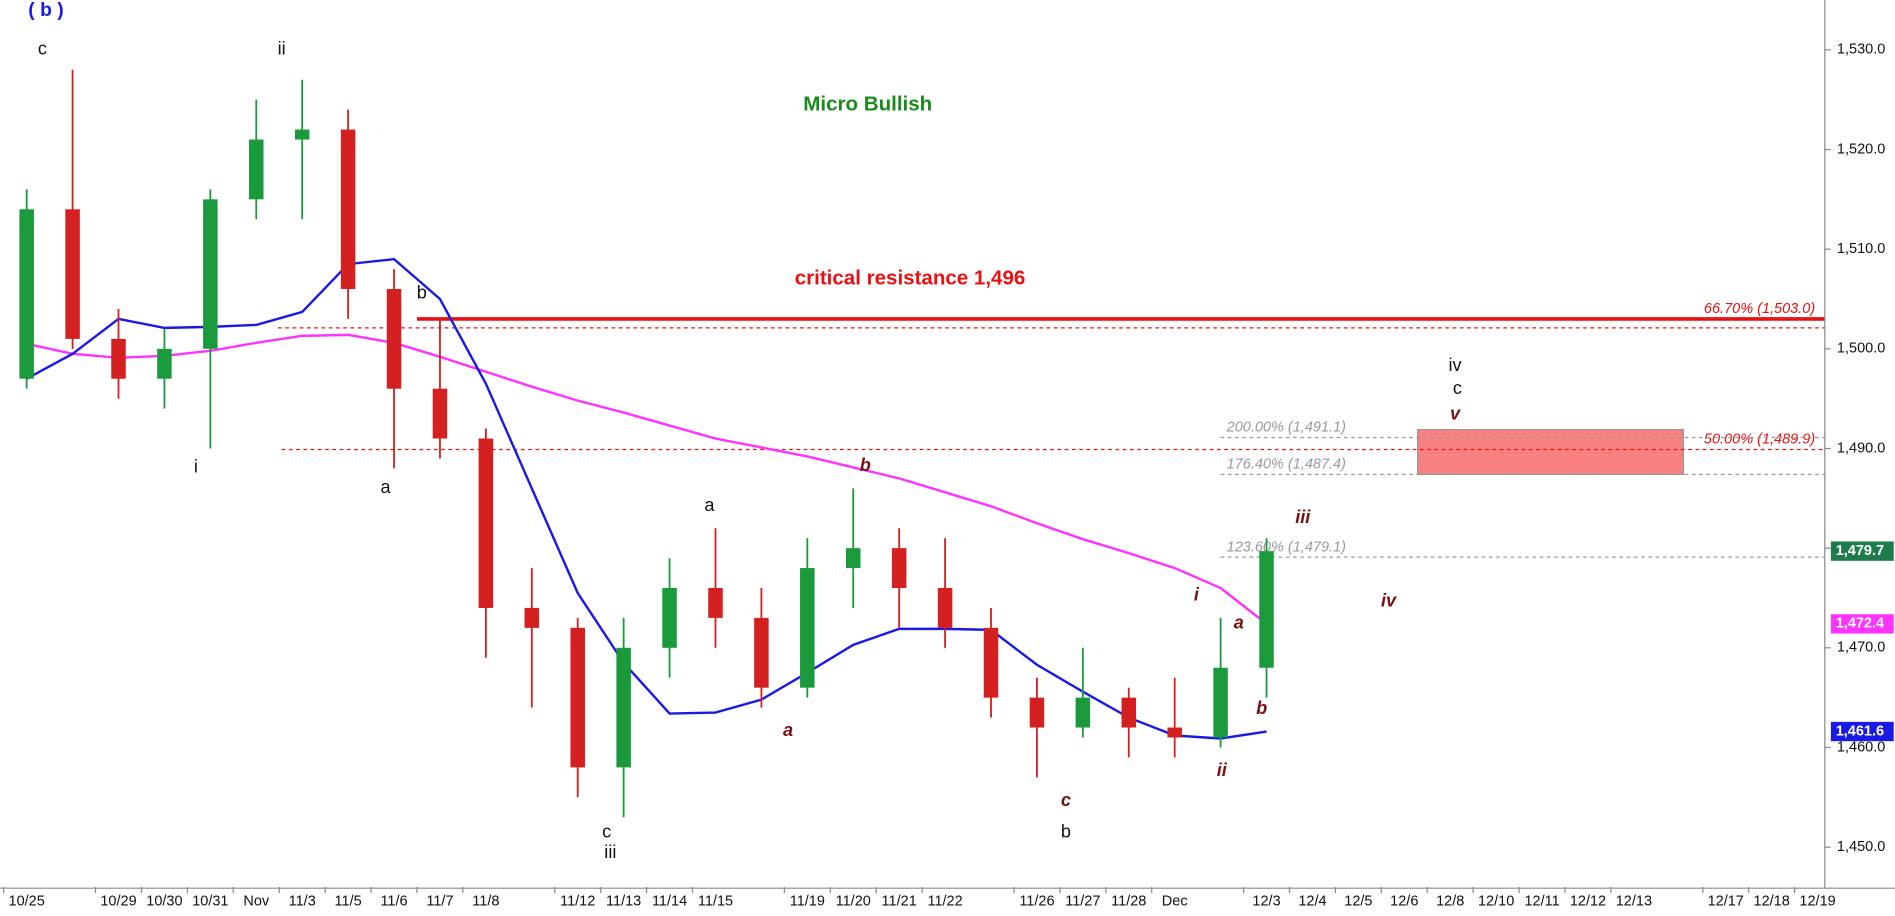  I want to click on degree-label: ( b ), so click(45, 10).